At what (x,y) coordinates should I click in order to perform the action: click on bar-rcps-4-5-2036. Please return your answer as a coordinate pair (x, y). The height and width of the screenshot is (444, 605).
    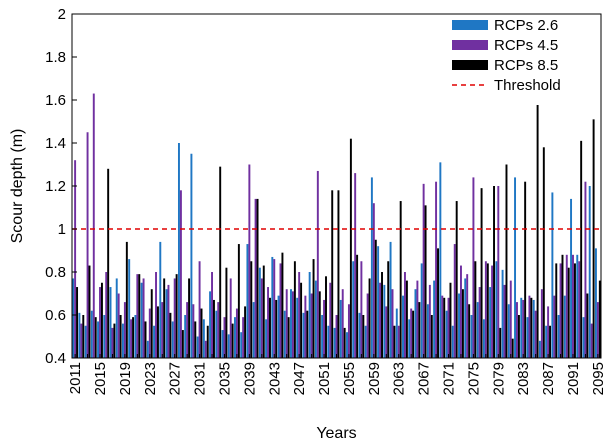
    Looking at the image, I should click on (230, 318).